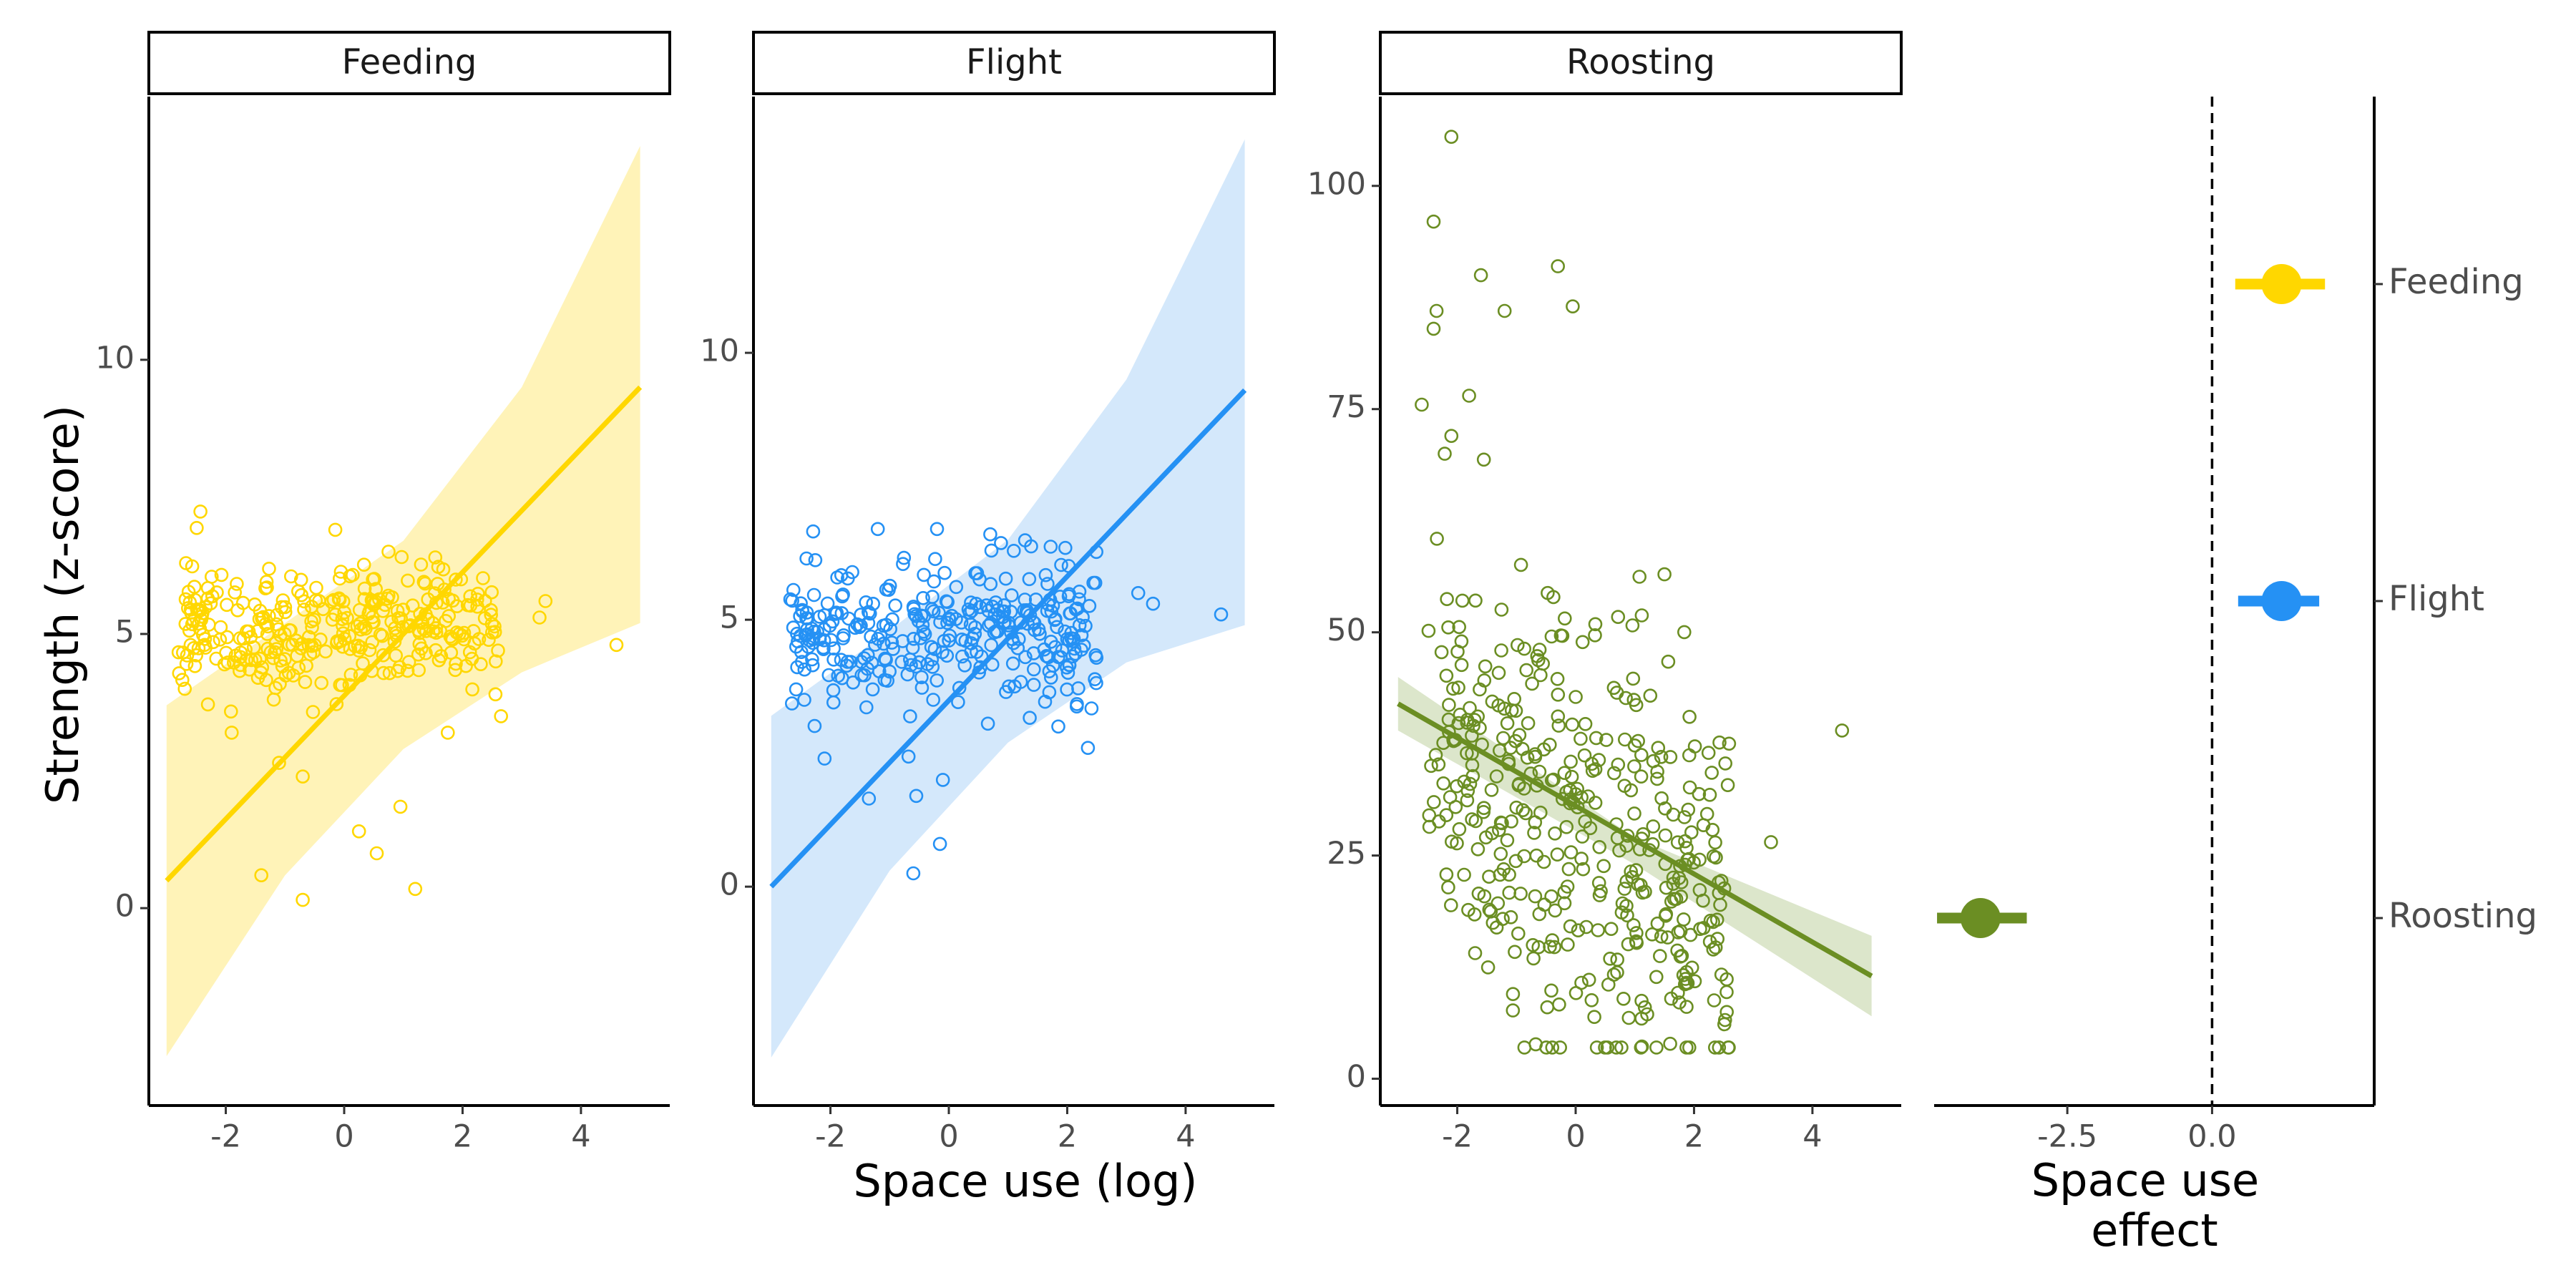  What do you see at coordinates (2436, 599) in the screenshot?
I see `category-label: Flight` at bounding box center [2436, 599].